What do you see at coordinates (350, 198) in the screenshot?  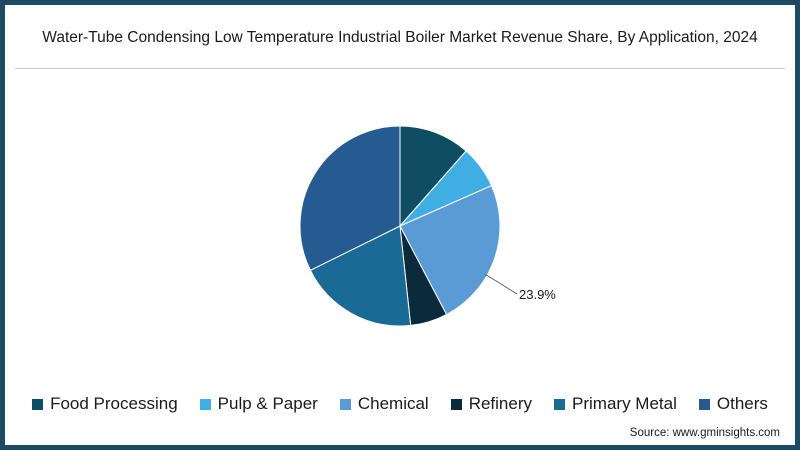 I see `pie-slice-others` at bounding box center [350, 198].